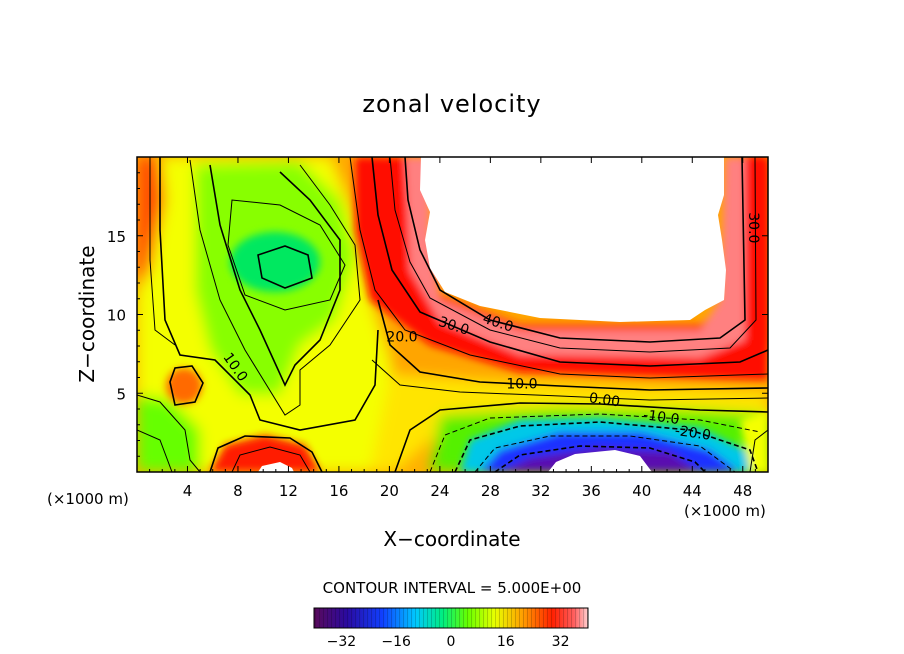 Image resolution: width=904 pixels, height=654 pixels. What do you see at coordinates (692, 491) in the screenshot?
I see `x-tick-label: 44` at bounding box center [692, 491].